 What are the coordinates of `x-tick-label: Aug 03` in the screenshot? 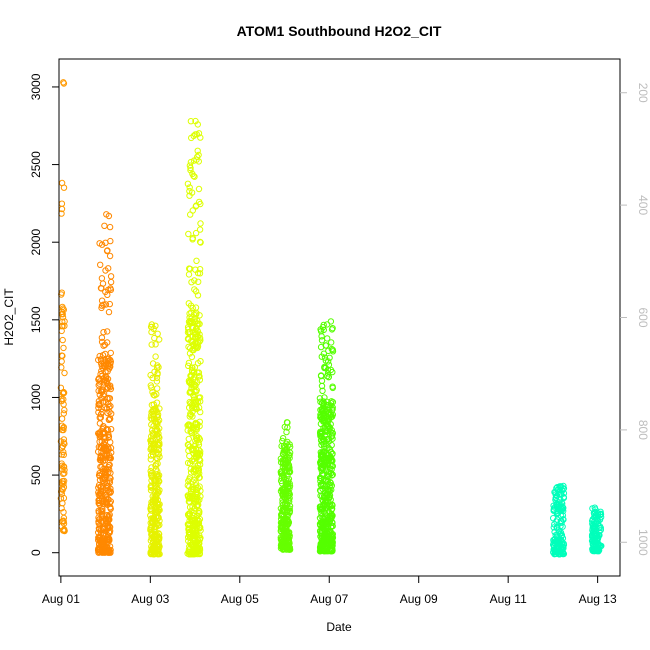 It's located at (150, 599).